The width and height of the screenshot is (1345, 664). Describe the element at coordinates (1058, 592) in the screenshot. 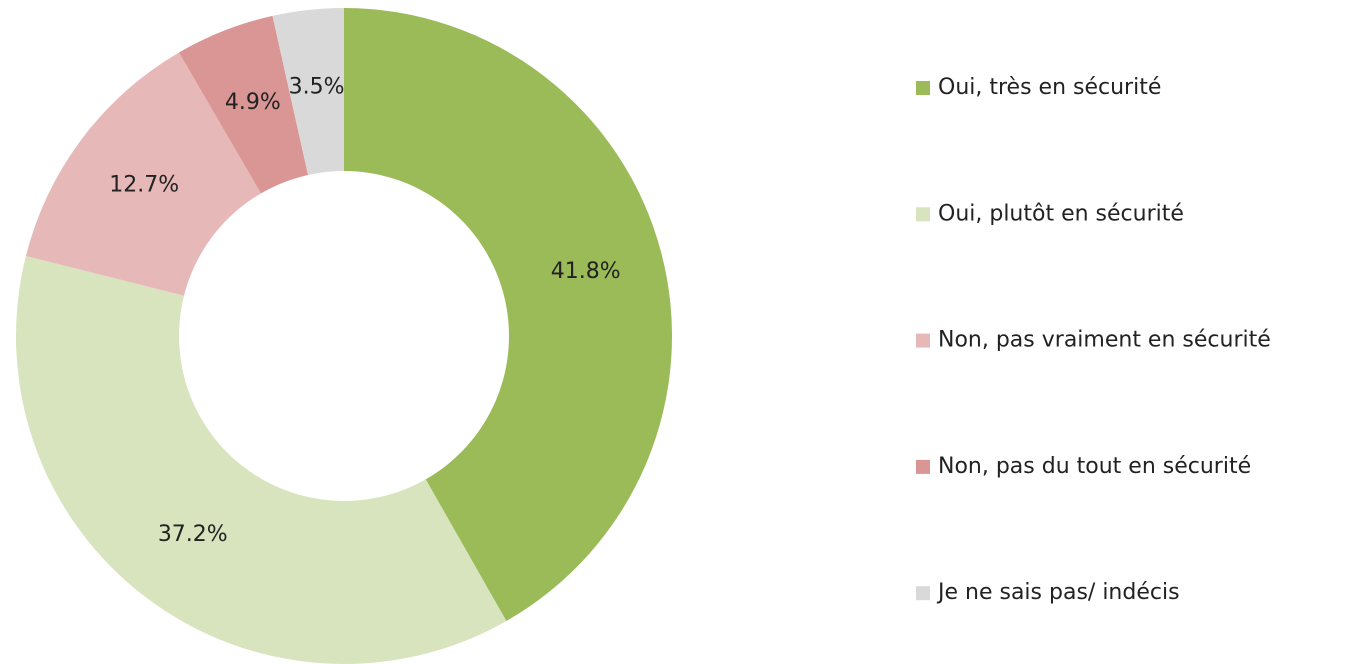

I see `legend-label: Je ne sais pas/ indécis` at that location.